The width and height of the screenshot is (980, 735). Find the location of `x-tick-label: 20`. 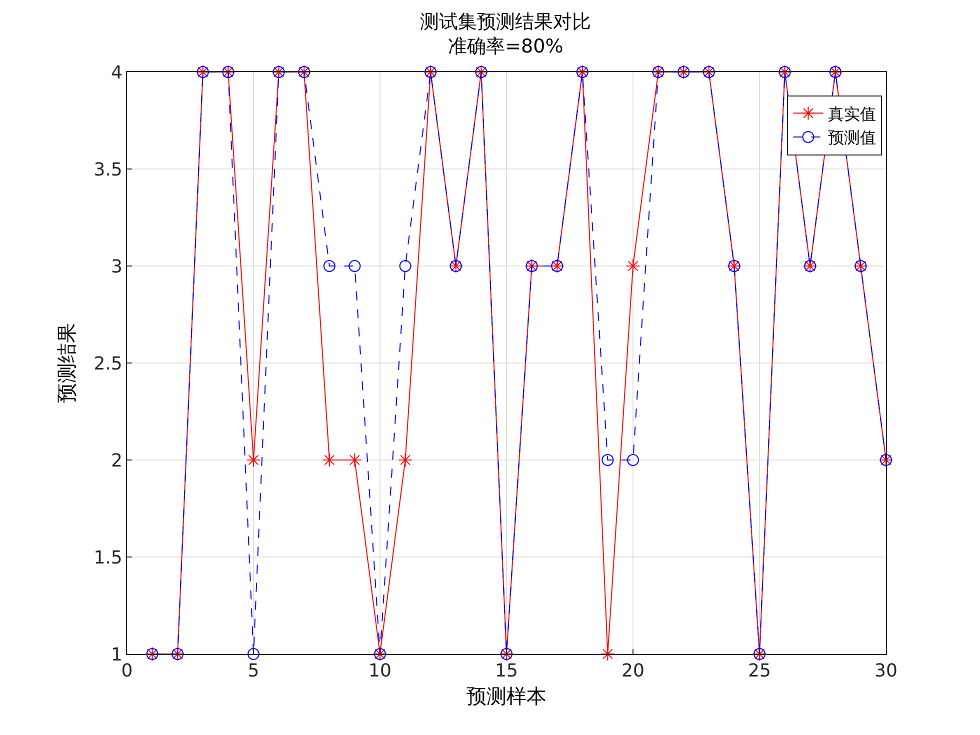

x-tick-label: 20 is located at coordinates (633, 671).